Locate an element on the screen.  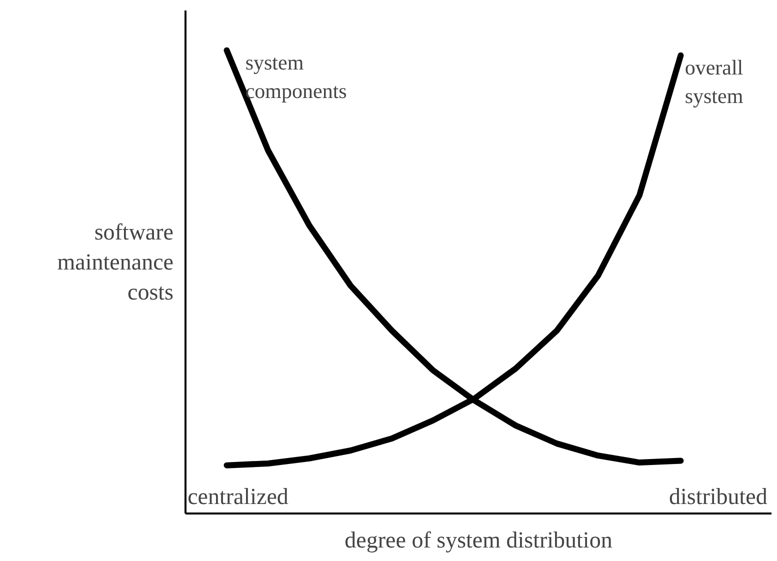
annotation: centralized is located at coordinates (238, 496).